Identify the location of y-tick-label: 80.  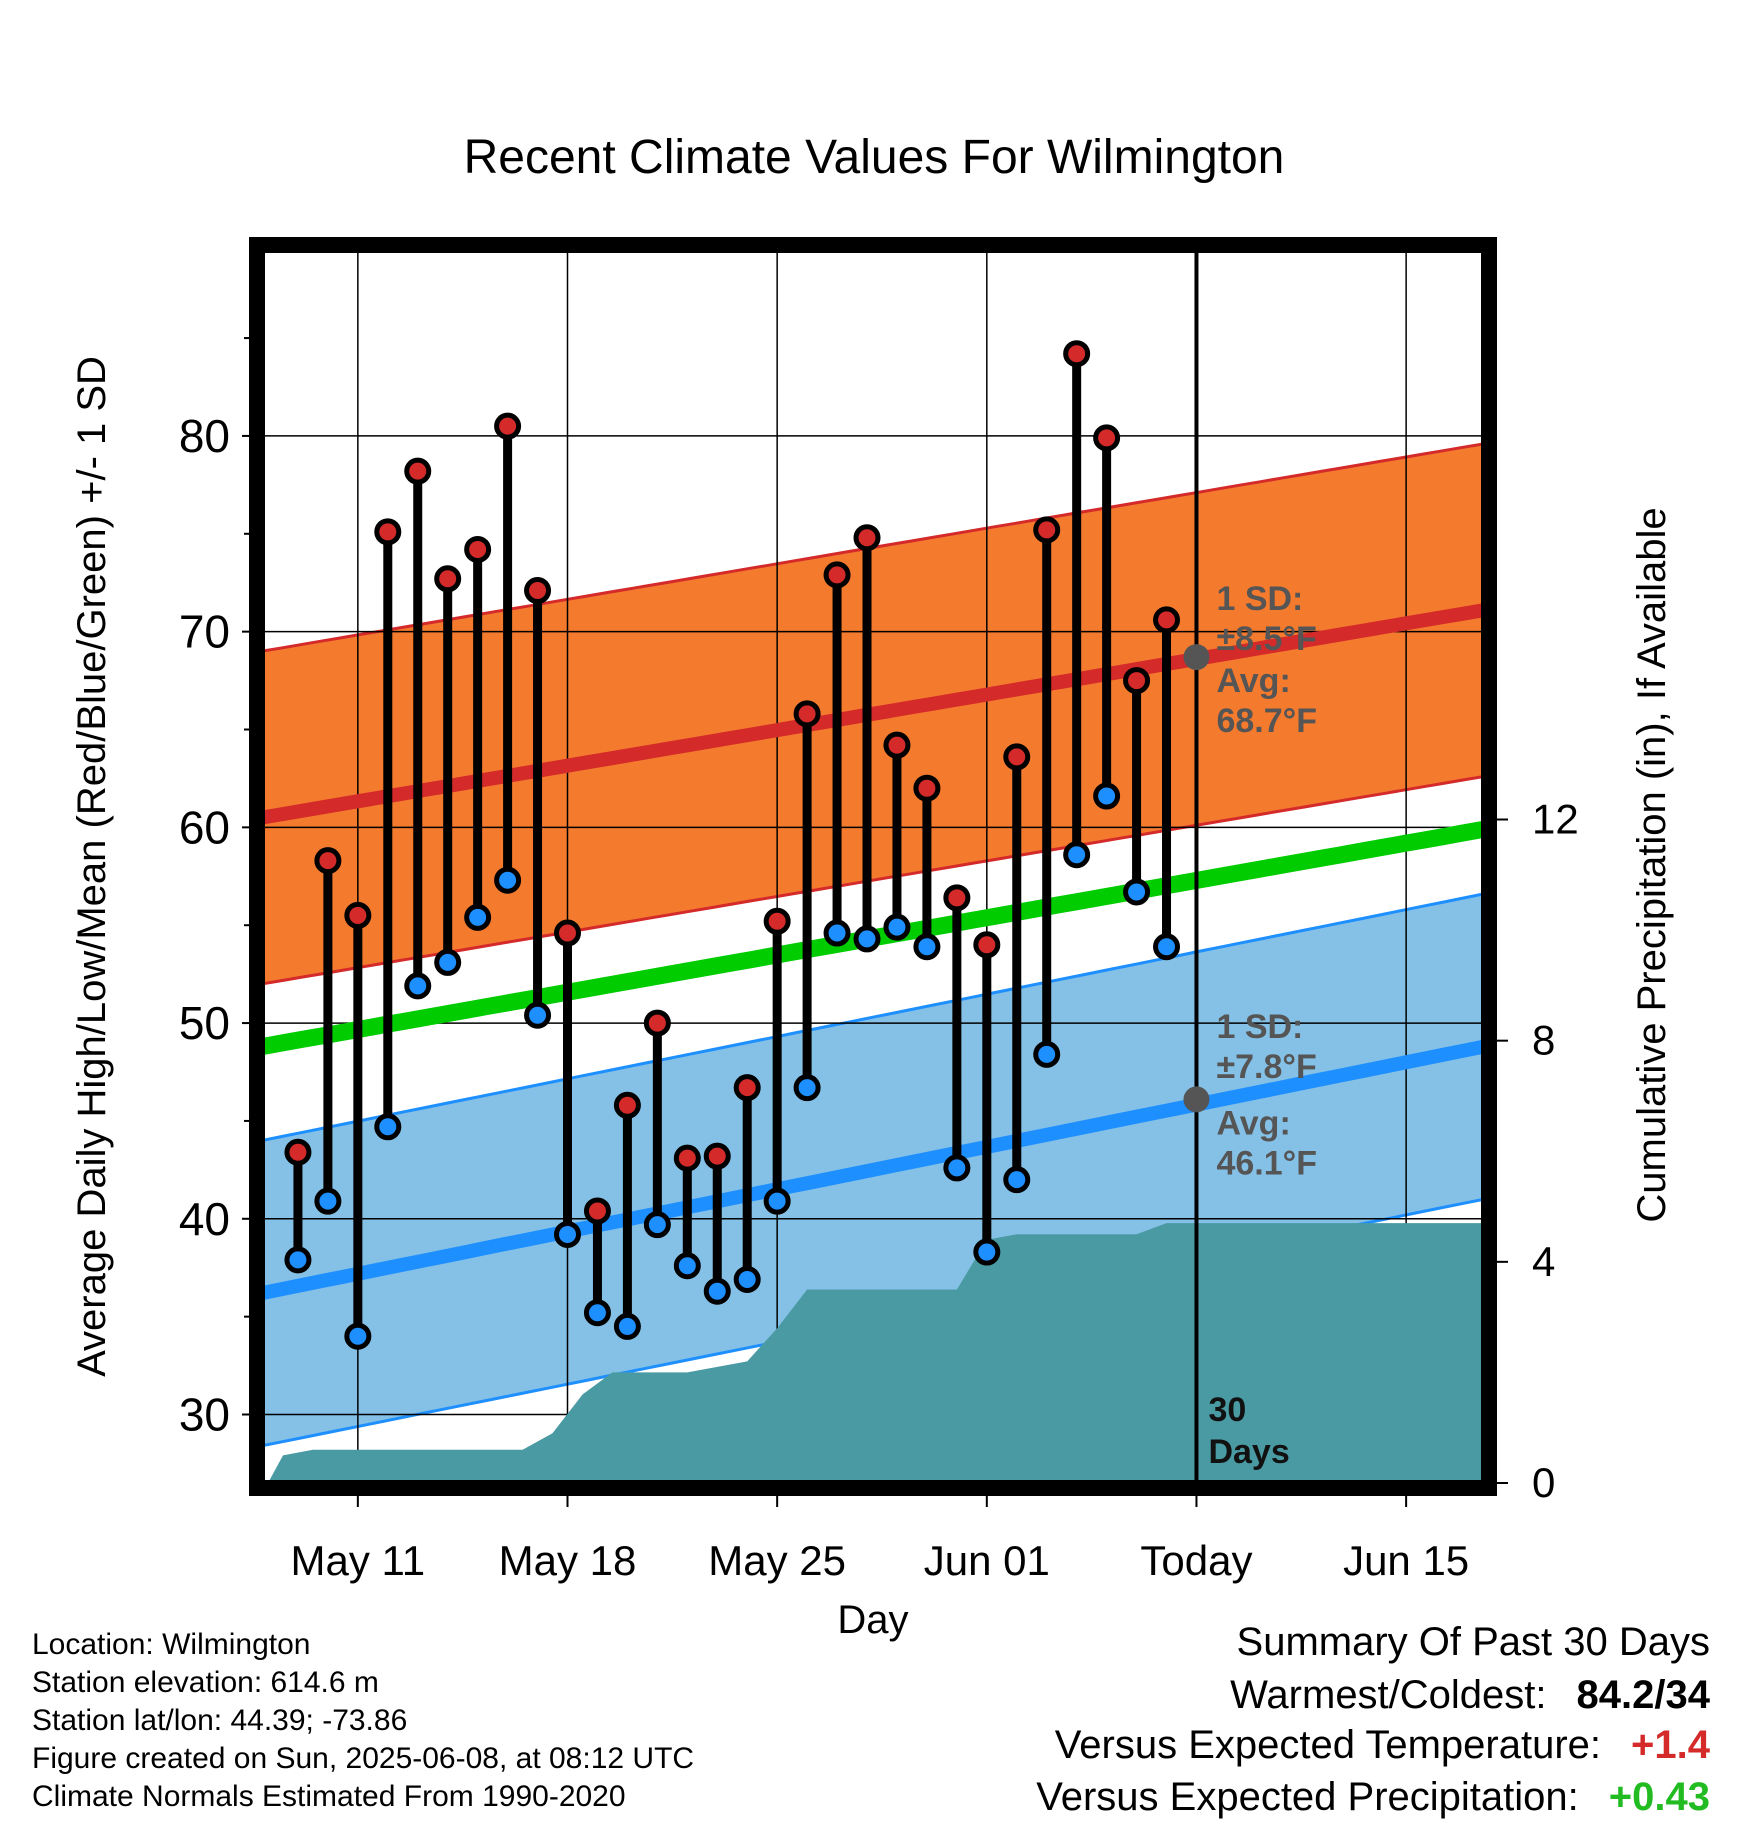
(204, 436).